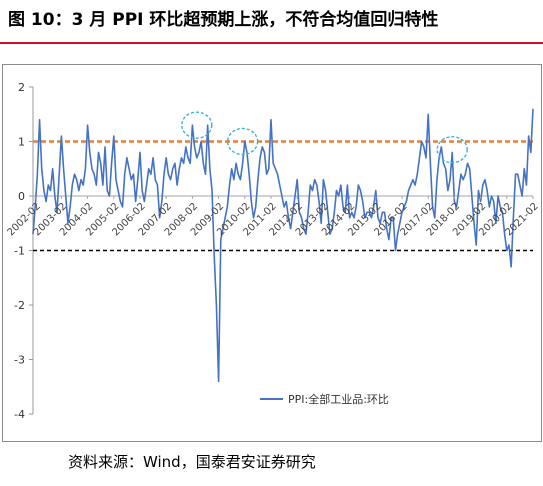 The width and height of the screenshot is (543, 486). What do you see at coordinates (19, 360) in the screenshot?
I see `y-tick-label: -3` at bounding box center [19, 360].